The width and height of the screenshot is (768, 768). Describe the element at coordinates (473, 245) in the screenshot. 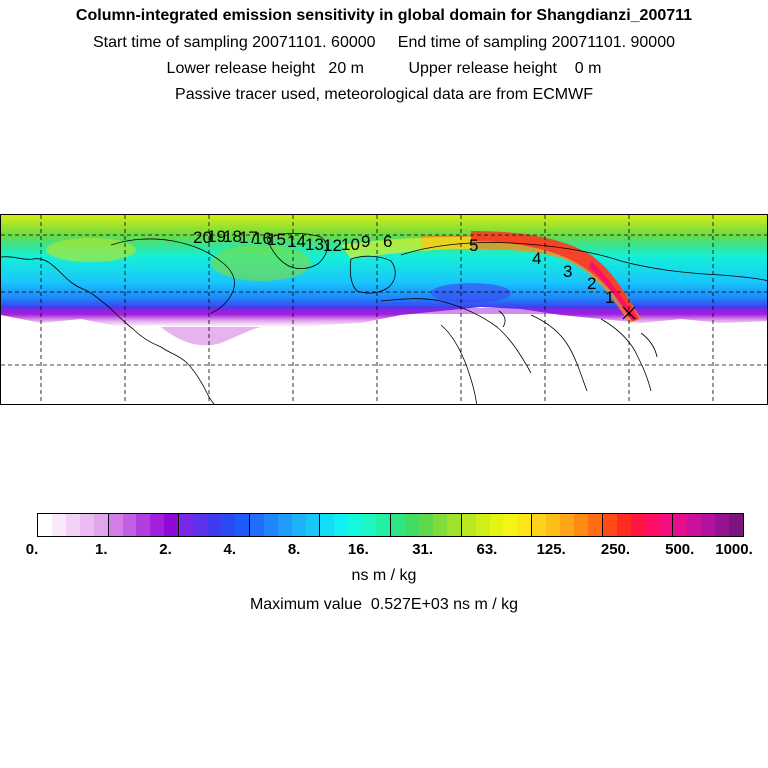

I see `trajectory-label: 5` at that location.